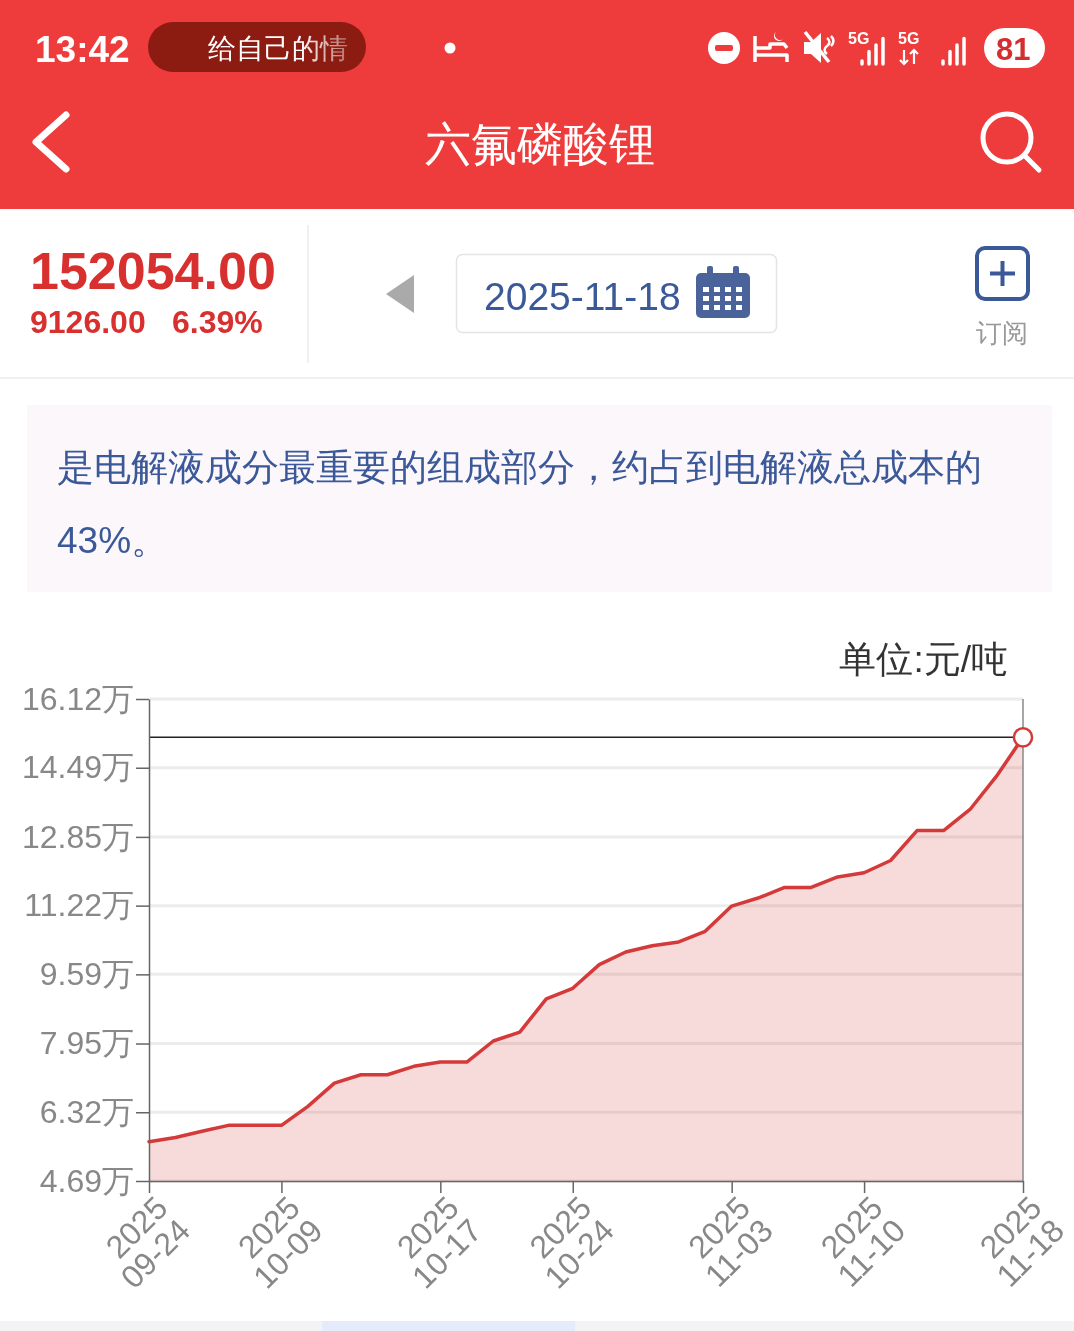 This screenshot has width=1074, height=1331. Describe the element at coordinates (86, 1043) in the screenshot. I see `y-tick-label: 7.95万` at that location.